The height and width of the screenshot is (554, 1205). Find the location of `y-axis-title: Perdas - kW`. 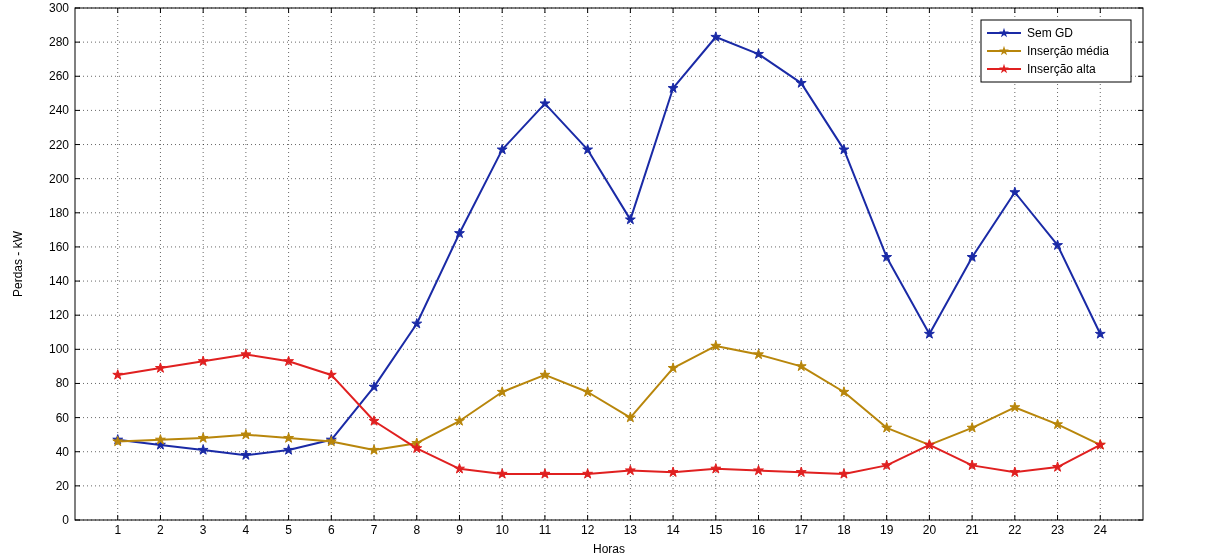

y-axis-title: Perdas - kW is located at coordinates (18, 264).